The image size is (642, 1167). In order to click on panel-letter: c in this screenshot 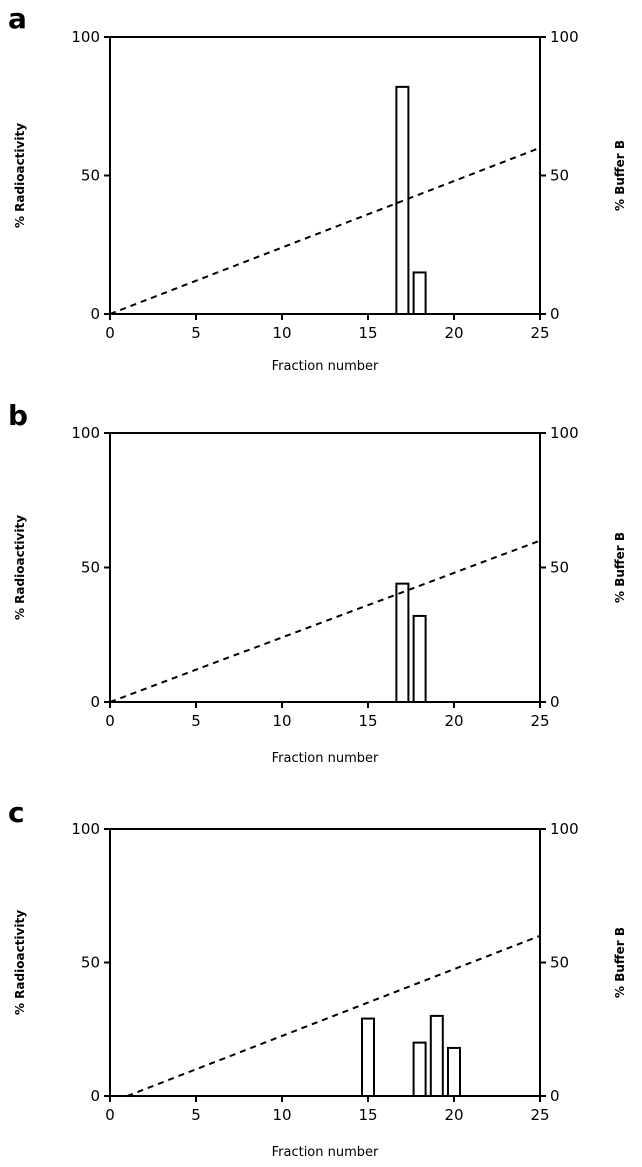, I will do `click(16, 812)`.